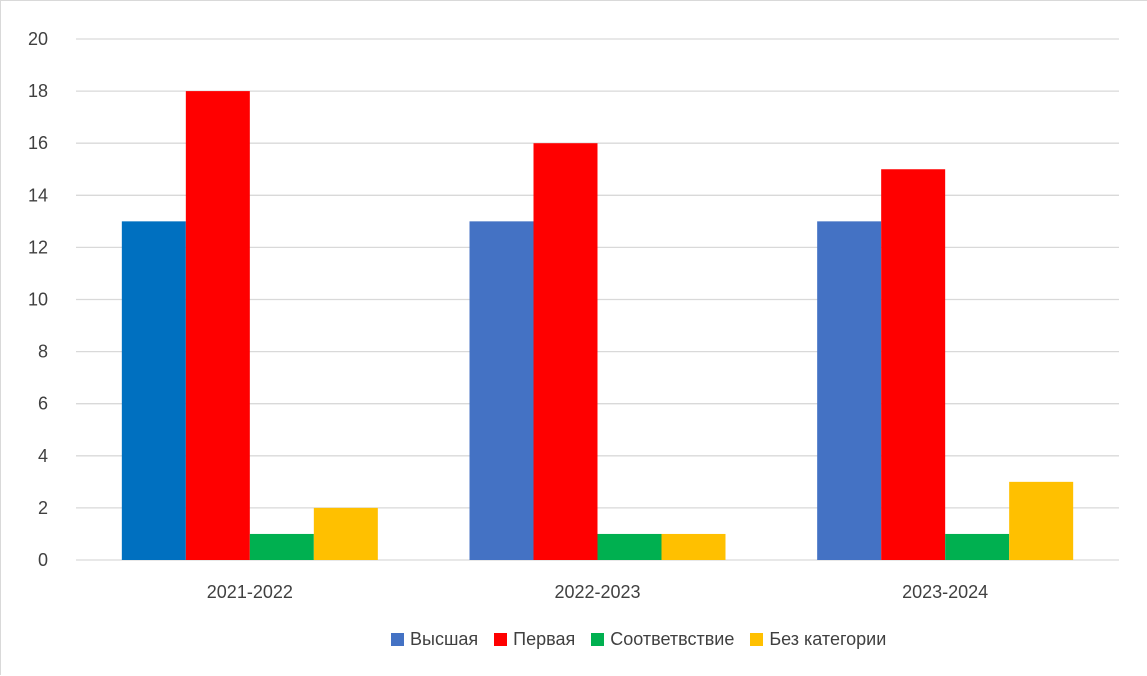 Image resolution: width=1147 pixels, height=676 pixels. What do you see at coordinates (43, 352) in the screenshot?
I see `y-tick-label: 8` at bounding box center [43, 352].